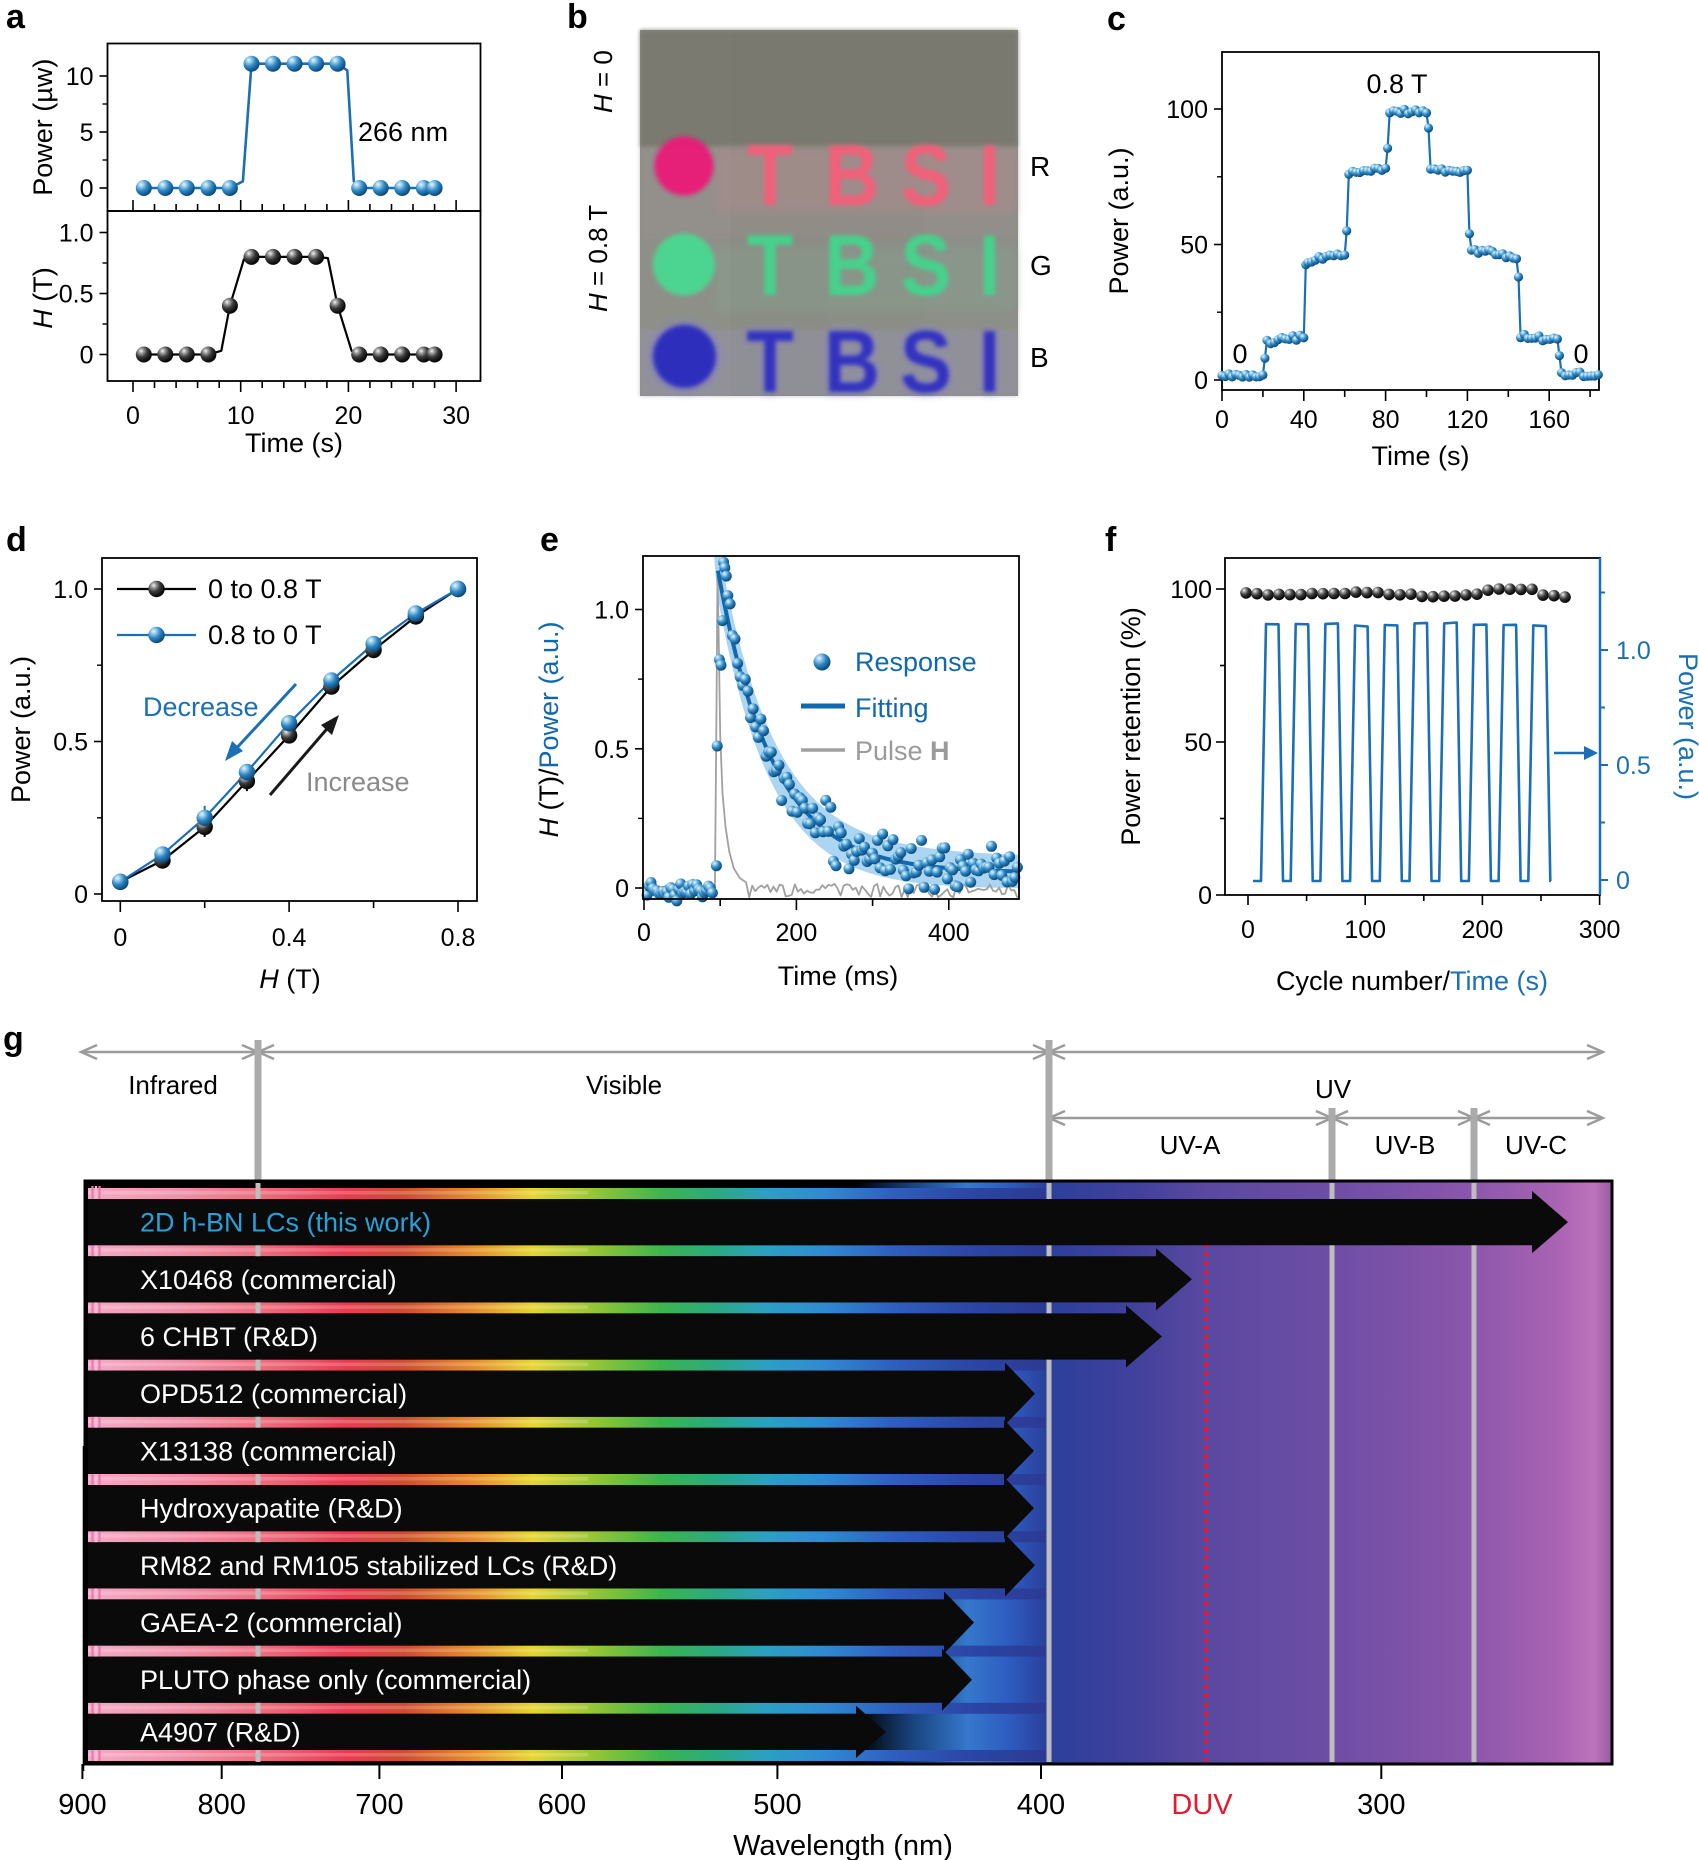 Image resolution: width=1699 pixels, height=1860 pixels. What do you see at coordinates (268, 1451) in the screenshot?
I see `svg-text: X13138 (commercial)` at bounding box center [268, 1451].